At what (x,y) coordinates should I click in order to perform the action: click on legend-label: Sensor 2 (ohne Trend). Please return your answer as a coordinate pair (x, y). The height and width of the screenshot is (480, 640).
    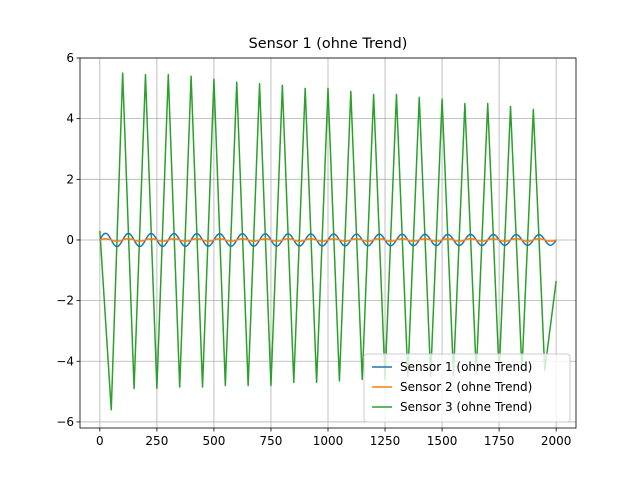
    Looking at the image, I should click on (466, 387).